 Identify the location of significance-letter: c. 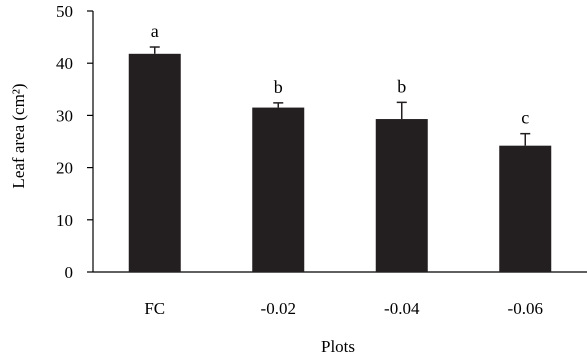
(525, 118).